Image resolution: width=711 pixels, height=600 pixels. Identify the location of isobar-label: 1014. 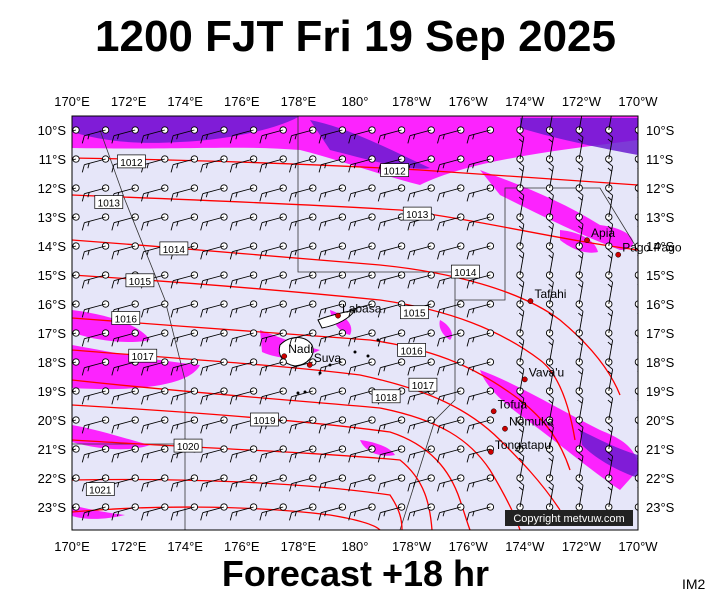
(174, 248).